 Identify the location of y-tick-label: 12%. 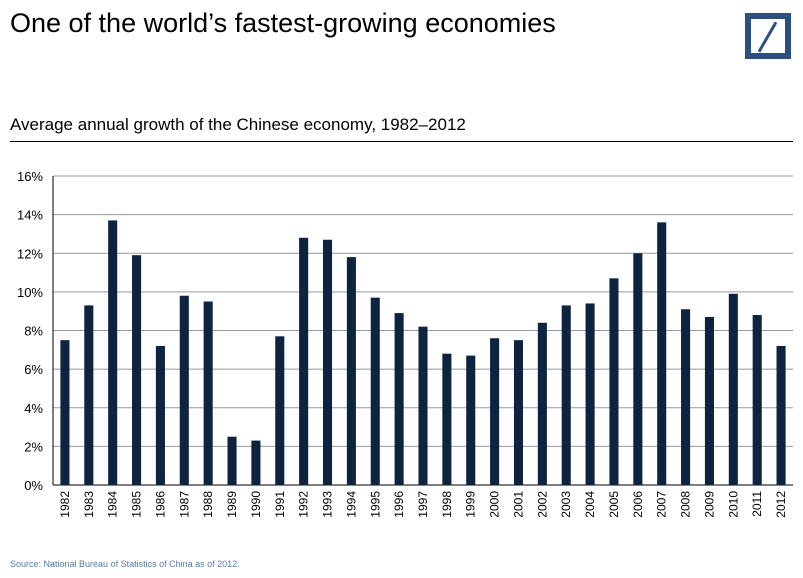
(30, 253).